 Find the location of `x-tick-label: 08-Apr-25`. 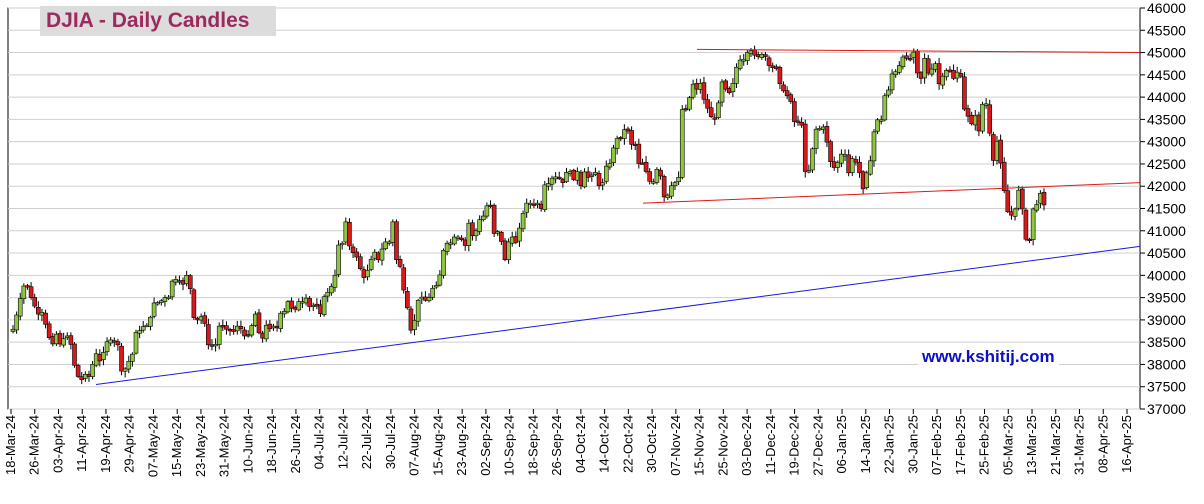

x-tick-label: 08-Apr-25 is located at coordinates (1102, 444).